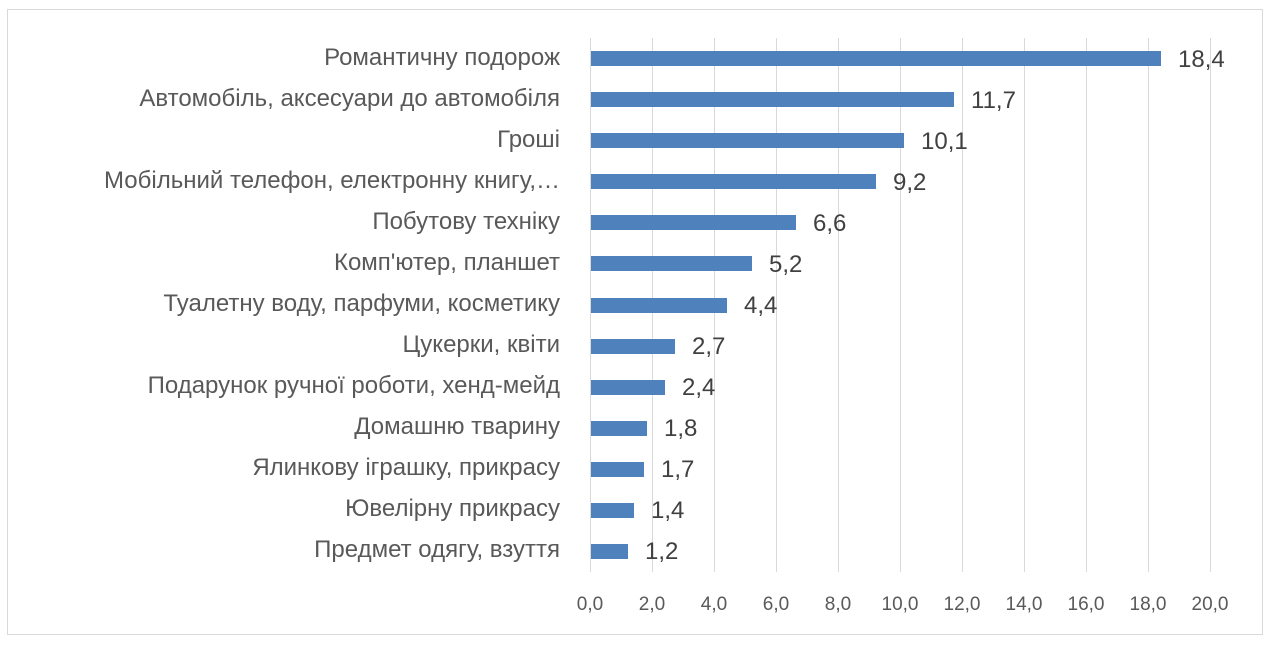 The width and height of the screenshot is (1274, 646). I want to click on x-tick-label: 2,0, so click(652, 604).